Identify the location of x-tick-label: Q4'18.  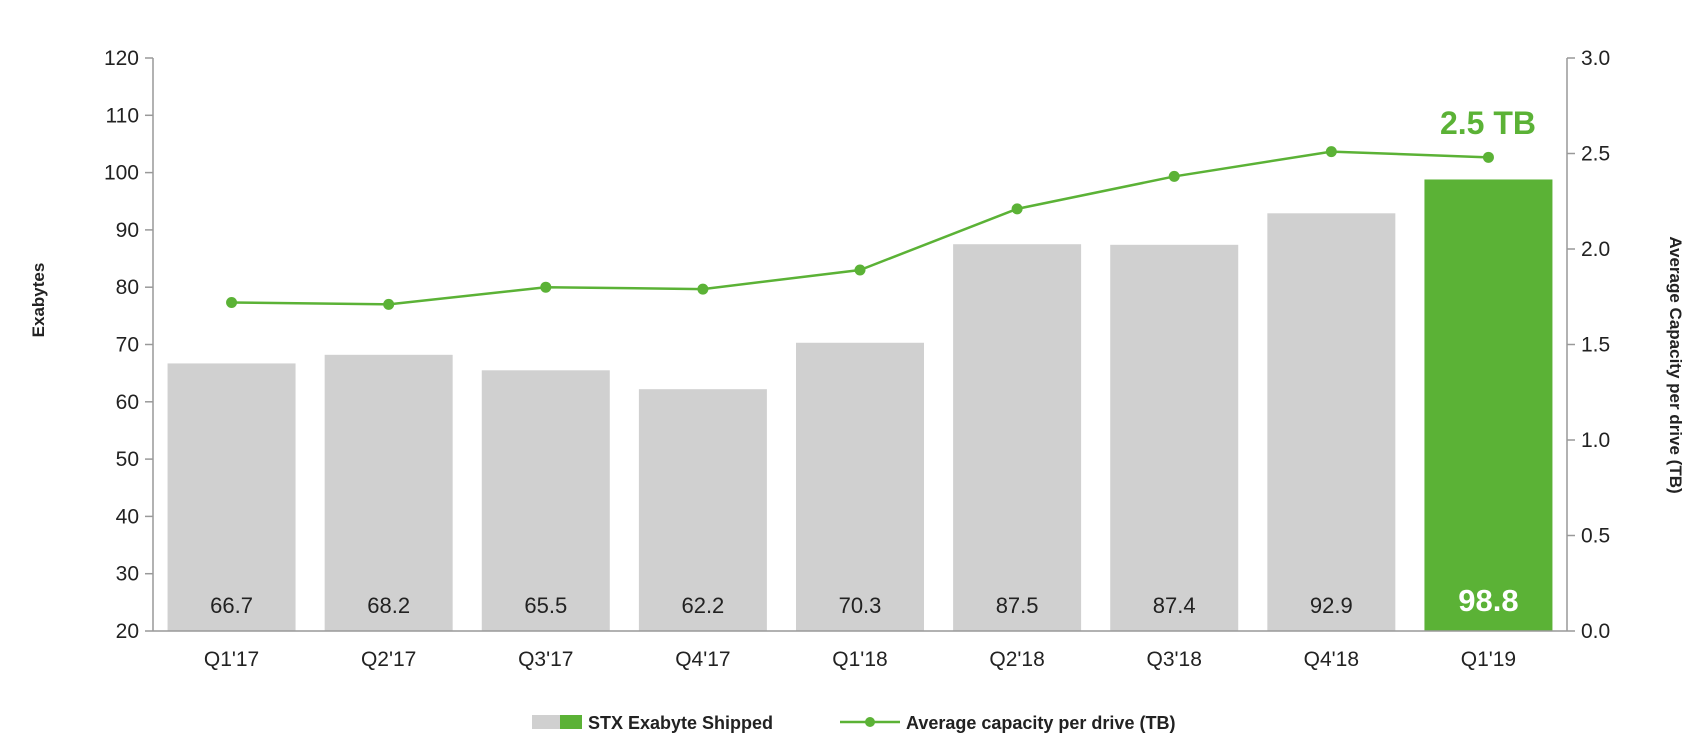
(1331, 659).